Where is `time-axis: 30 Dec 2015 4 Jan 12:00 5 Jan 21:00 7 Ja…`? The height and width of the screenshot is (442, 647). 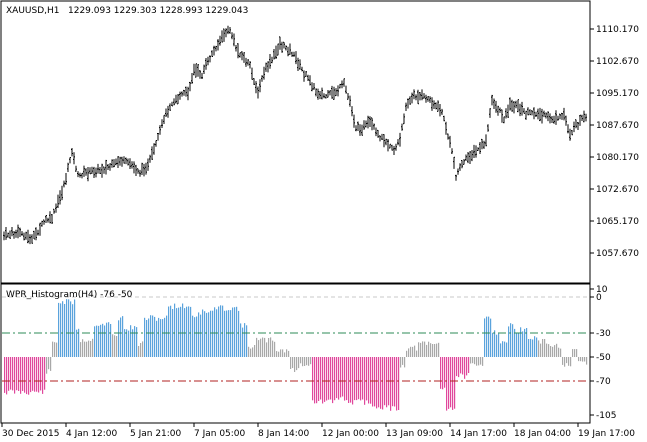
time-axis: 30 Dec 2015 4 Jan 12:00 5 Jan 21:00 7 Ja… is located at coordinates (318, 430).